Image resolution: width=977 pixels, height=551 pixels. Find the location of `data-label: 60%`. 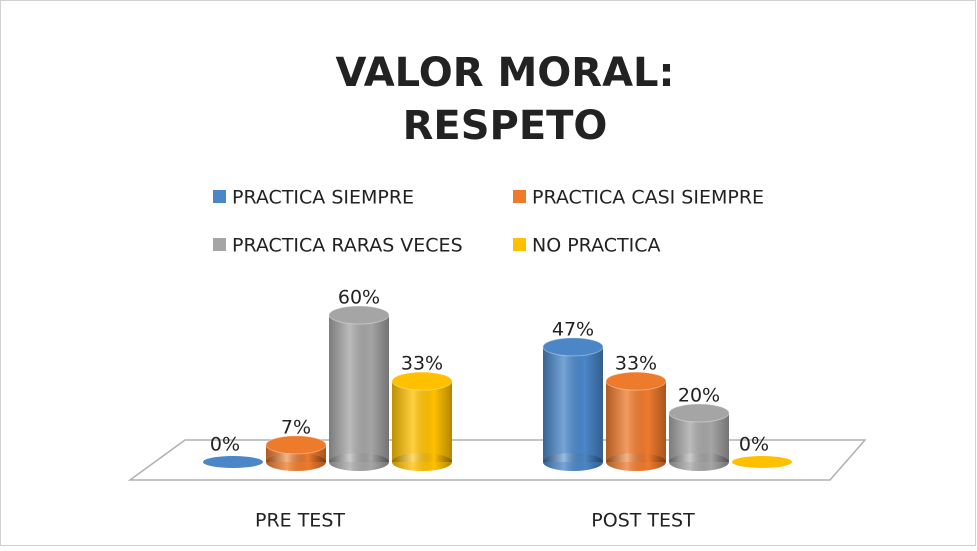

data-label: 60% is located at coordinates (359, 298).